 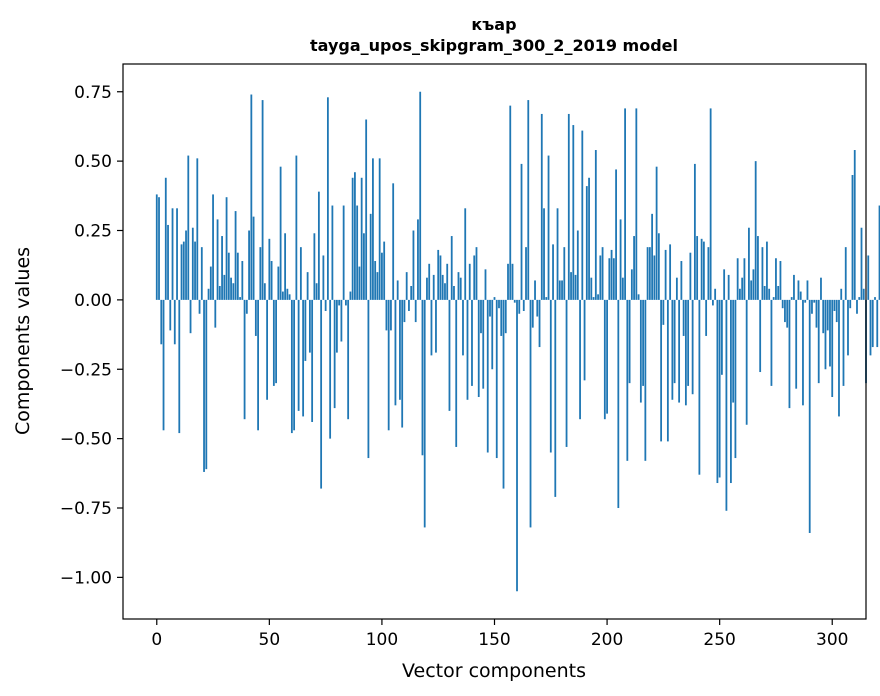 What do you see at coordinates (270, 640) in the screenshot?
I see `x-tick-label: 50` at bounding box center [270, 640].